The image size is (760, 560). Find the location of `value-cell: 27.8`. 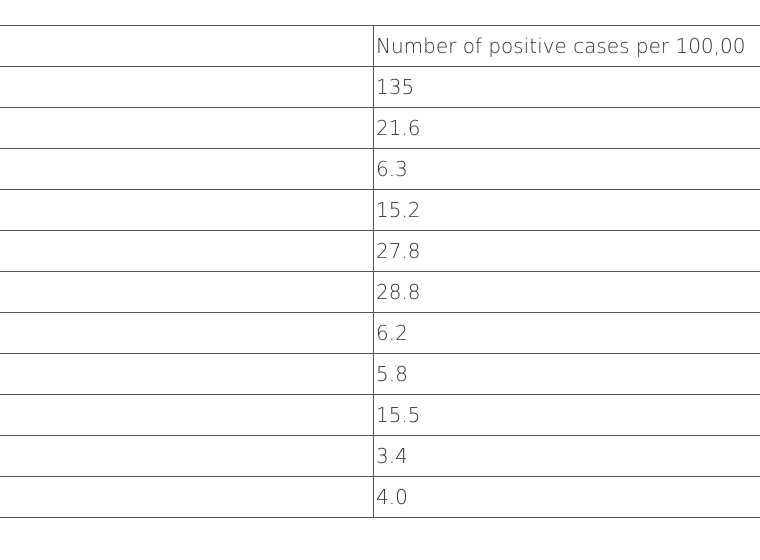

value-cell: 27.8 is located at coordinates (398, 251).